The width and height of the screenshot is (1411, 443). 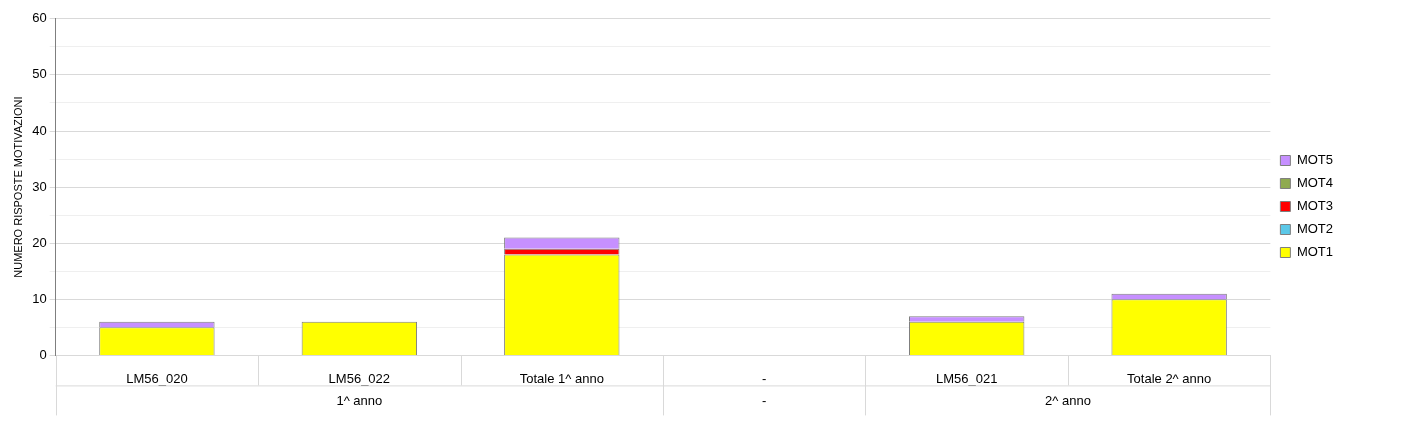 I want to click on y-tick-label: 40, so click(x=39, y=130).